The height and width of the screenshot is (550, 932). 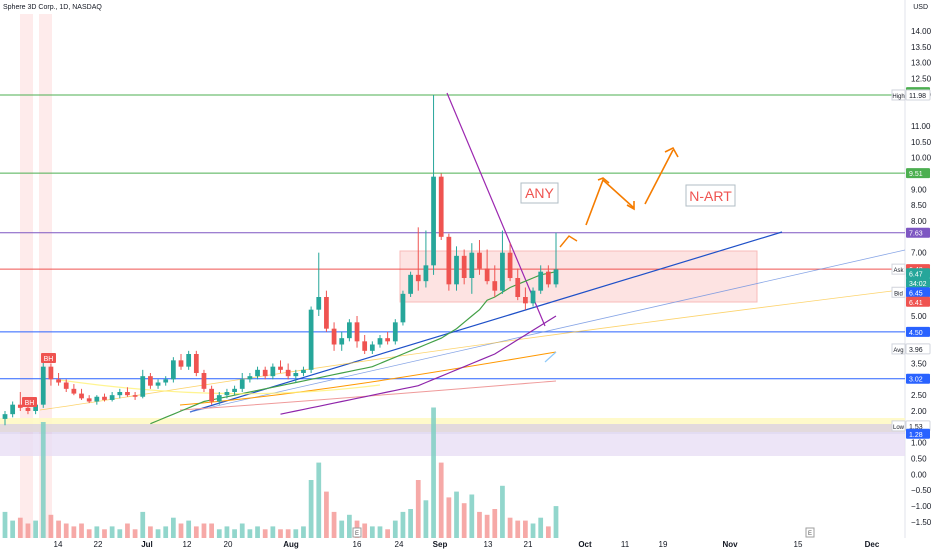 I want to click on price-tag: 1.53 Low, so click(x=911, y=426).